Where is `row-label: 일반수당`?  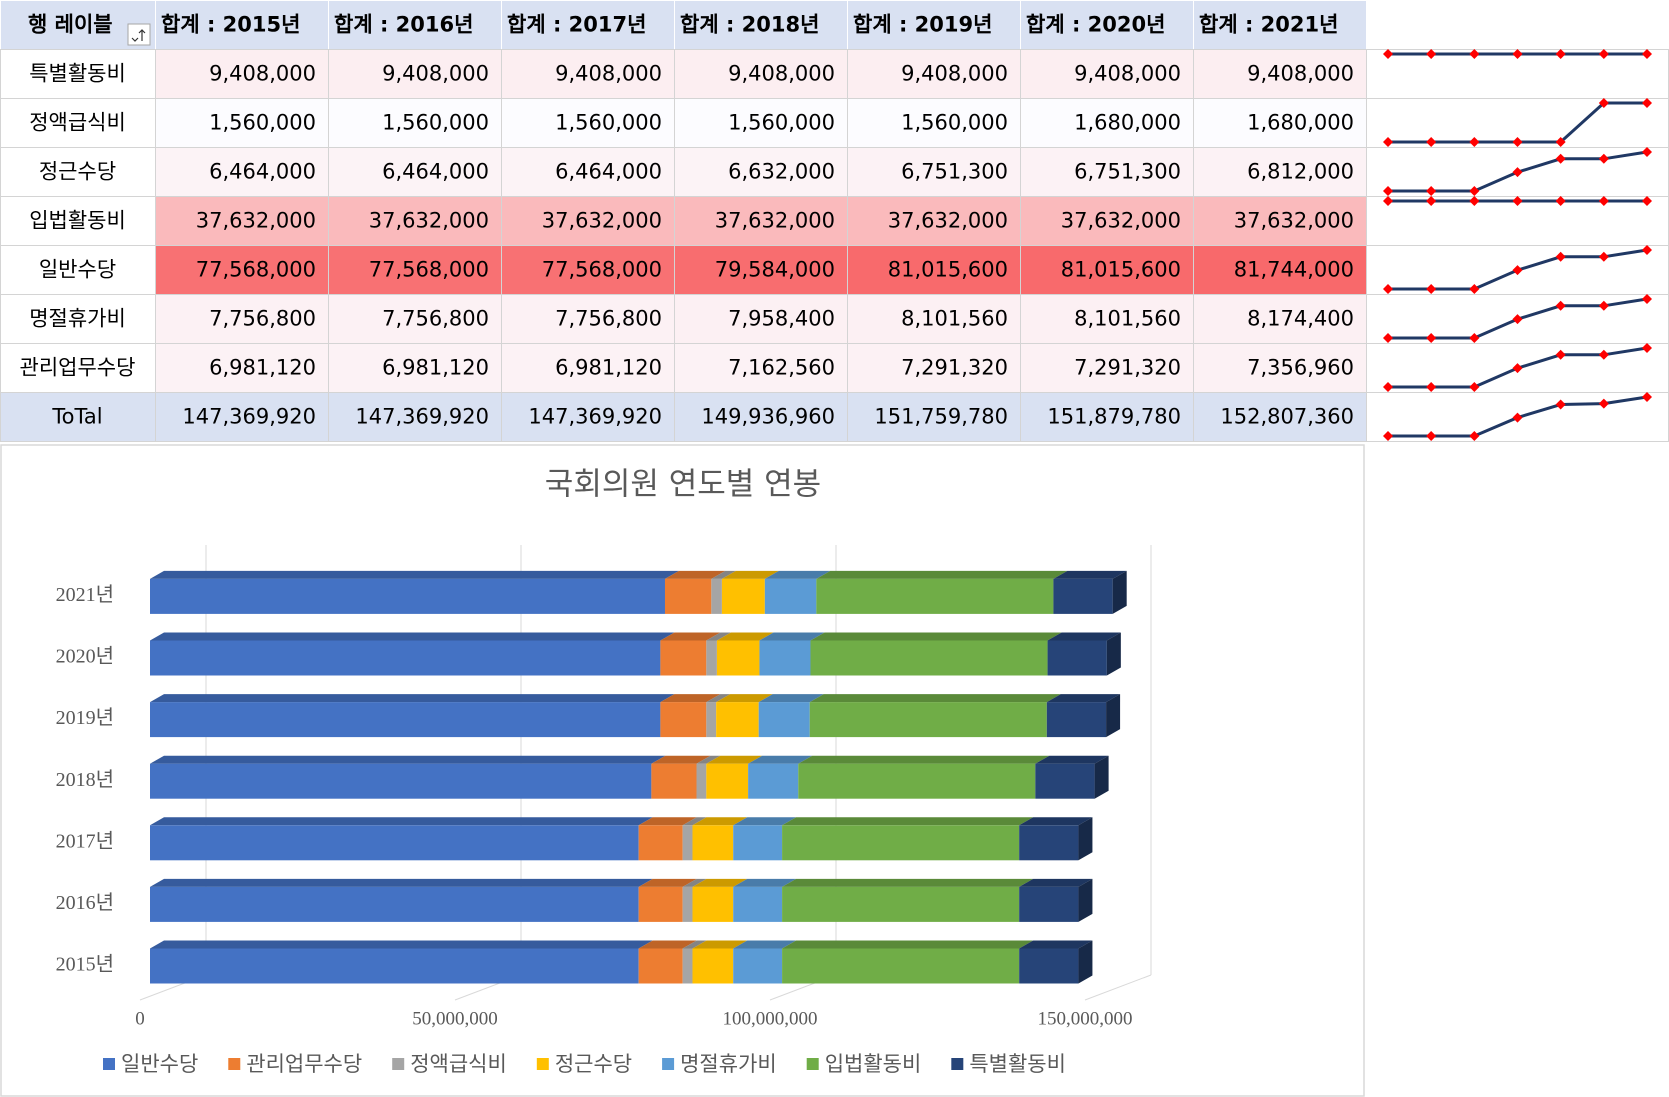
row-label: 일반수당 is located at coordinates (77, 270).